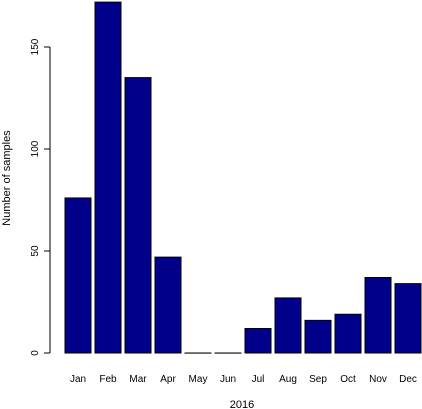  What do you see at coordinates (348, 379) in the screenshot?
I see `x-tick-label-oct: Oct` at bounding box center [348, 379].